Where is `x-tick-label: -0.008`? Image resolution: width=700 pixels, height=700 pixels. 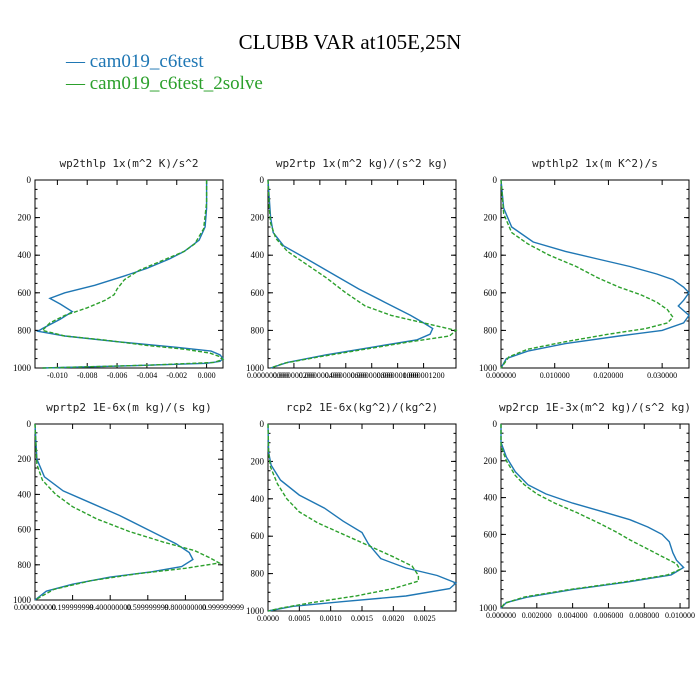
x-tick-label: -0.008 is located at coordinates (87, 375).